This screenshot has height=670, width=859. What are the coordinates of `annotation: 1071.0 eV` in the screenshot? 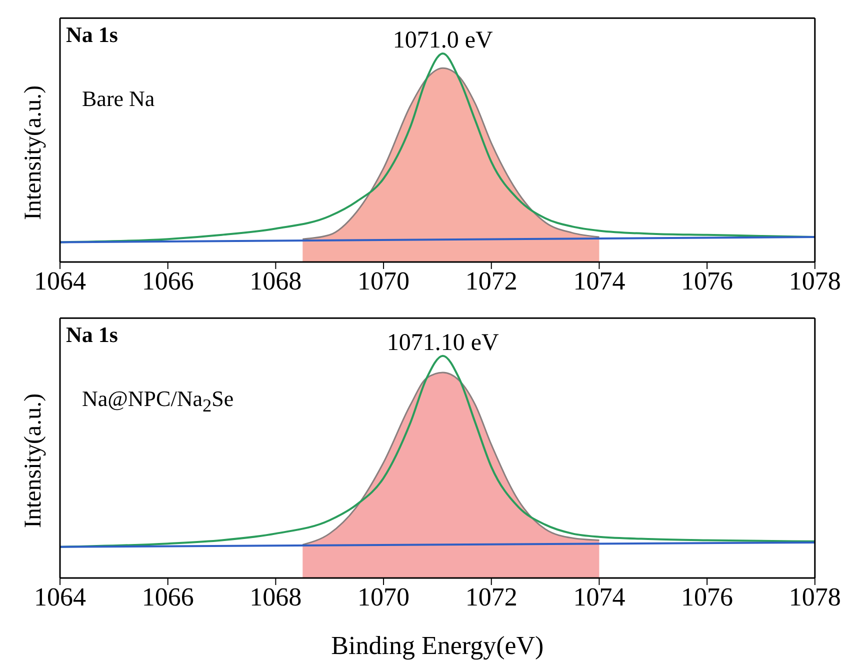 It's located at (443, 41).